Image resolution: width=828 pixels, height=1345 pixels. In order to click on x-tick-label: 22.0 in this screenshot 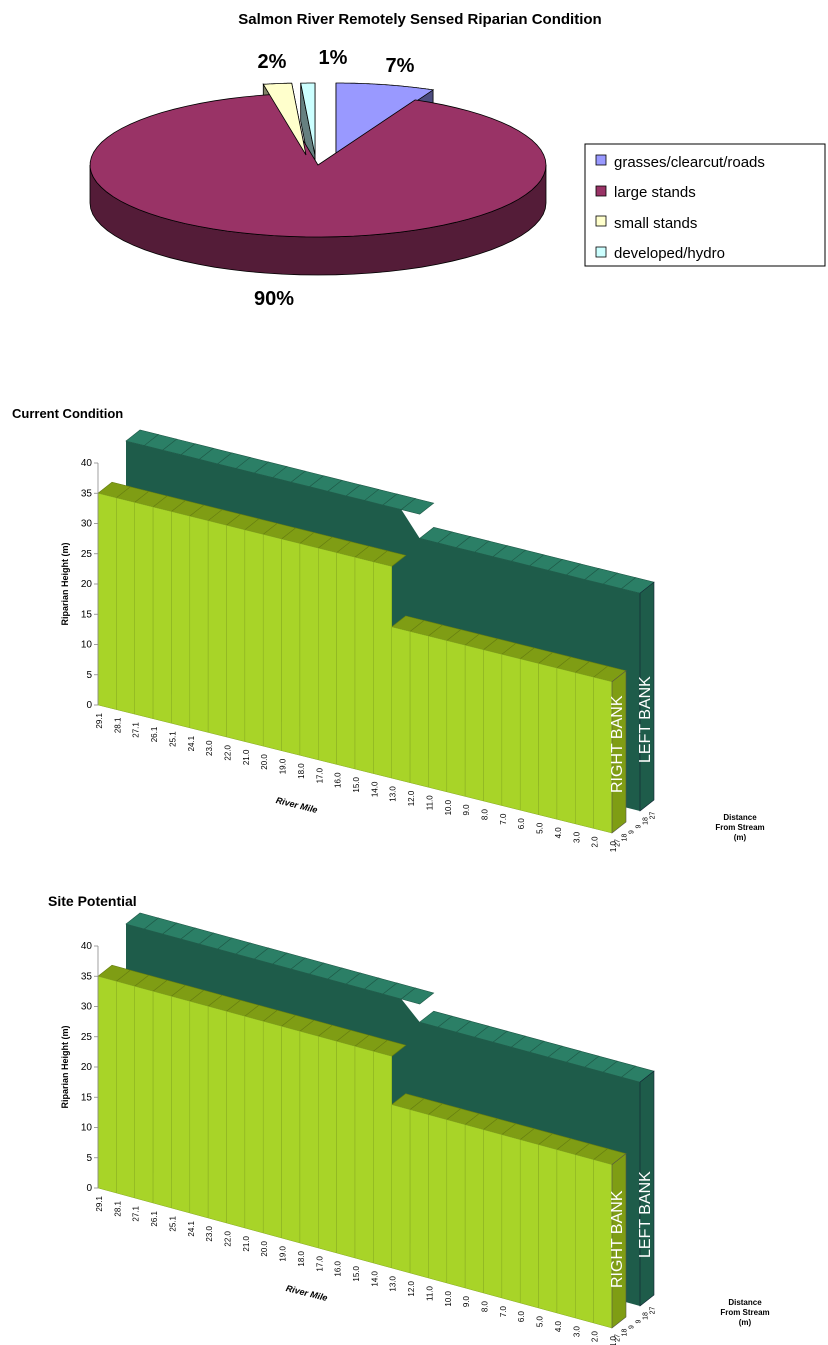, I will do `click(228, 752)`.